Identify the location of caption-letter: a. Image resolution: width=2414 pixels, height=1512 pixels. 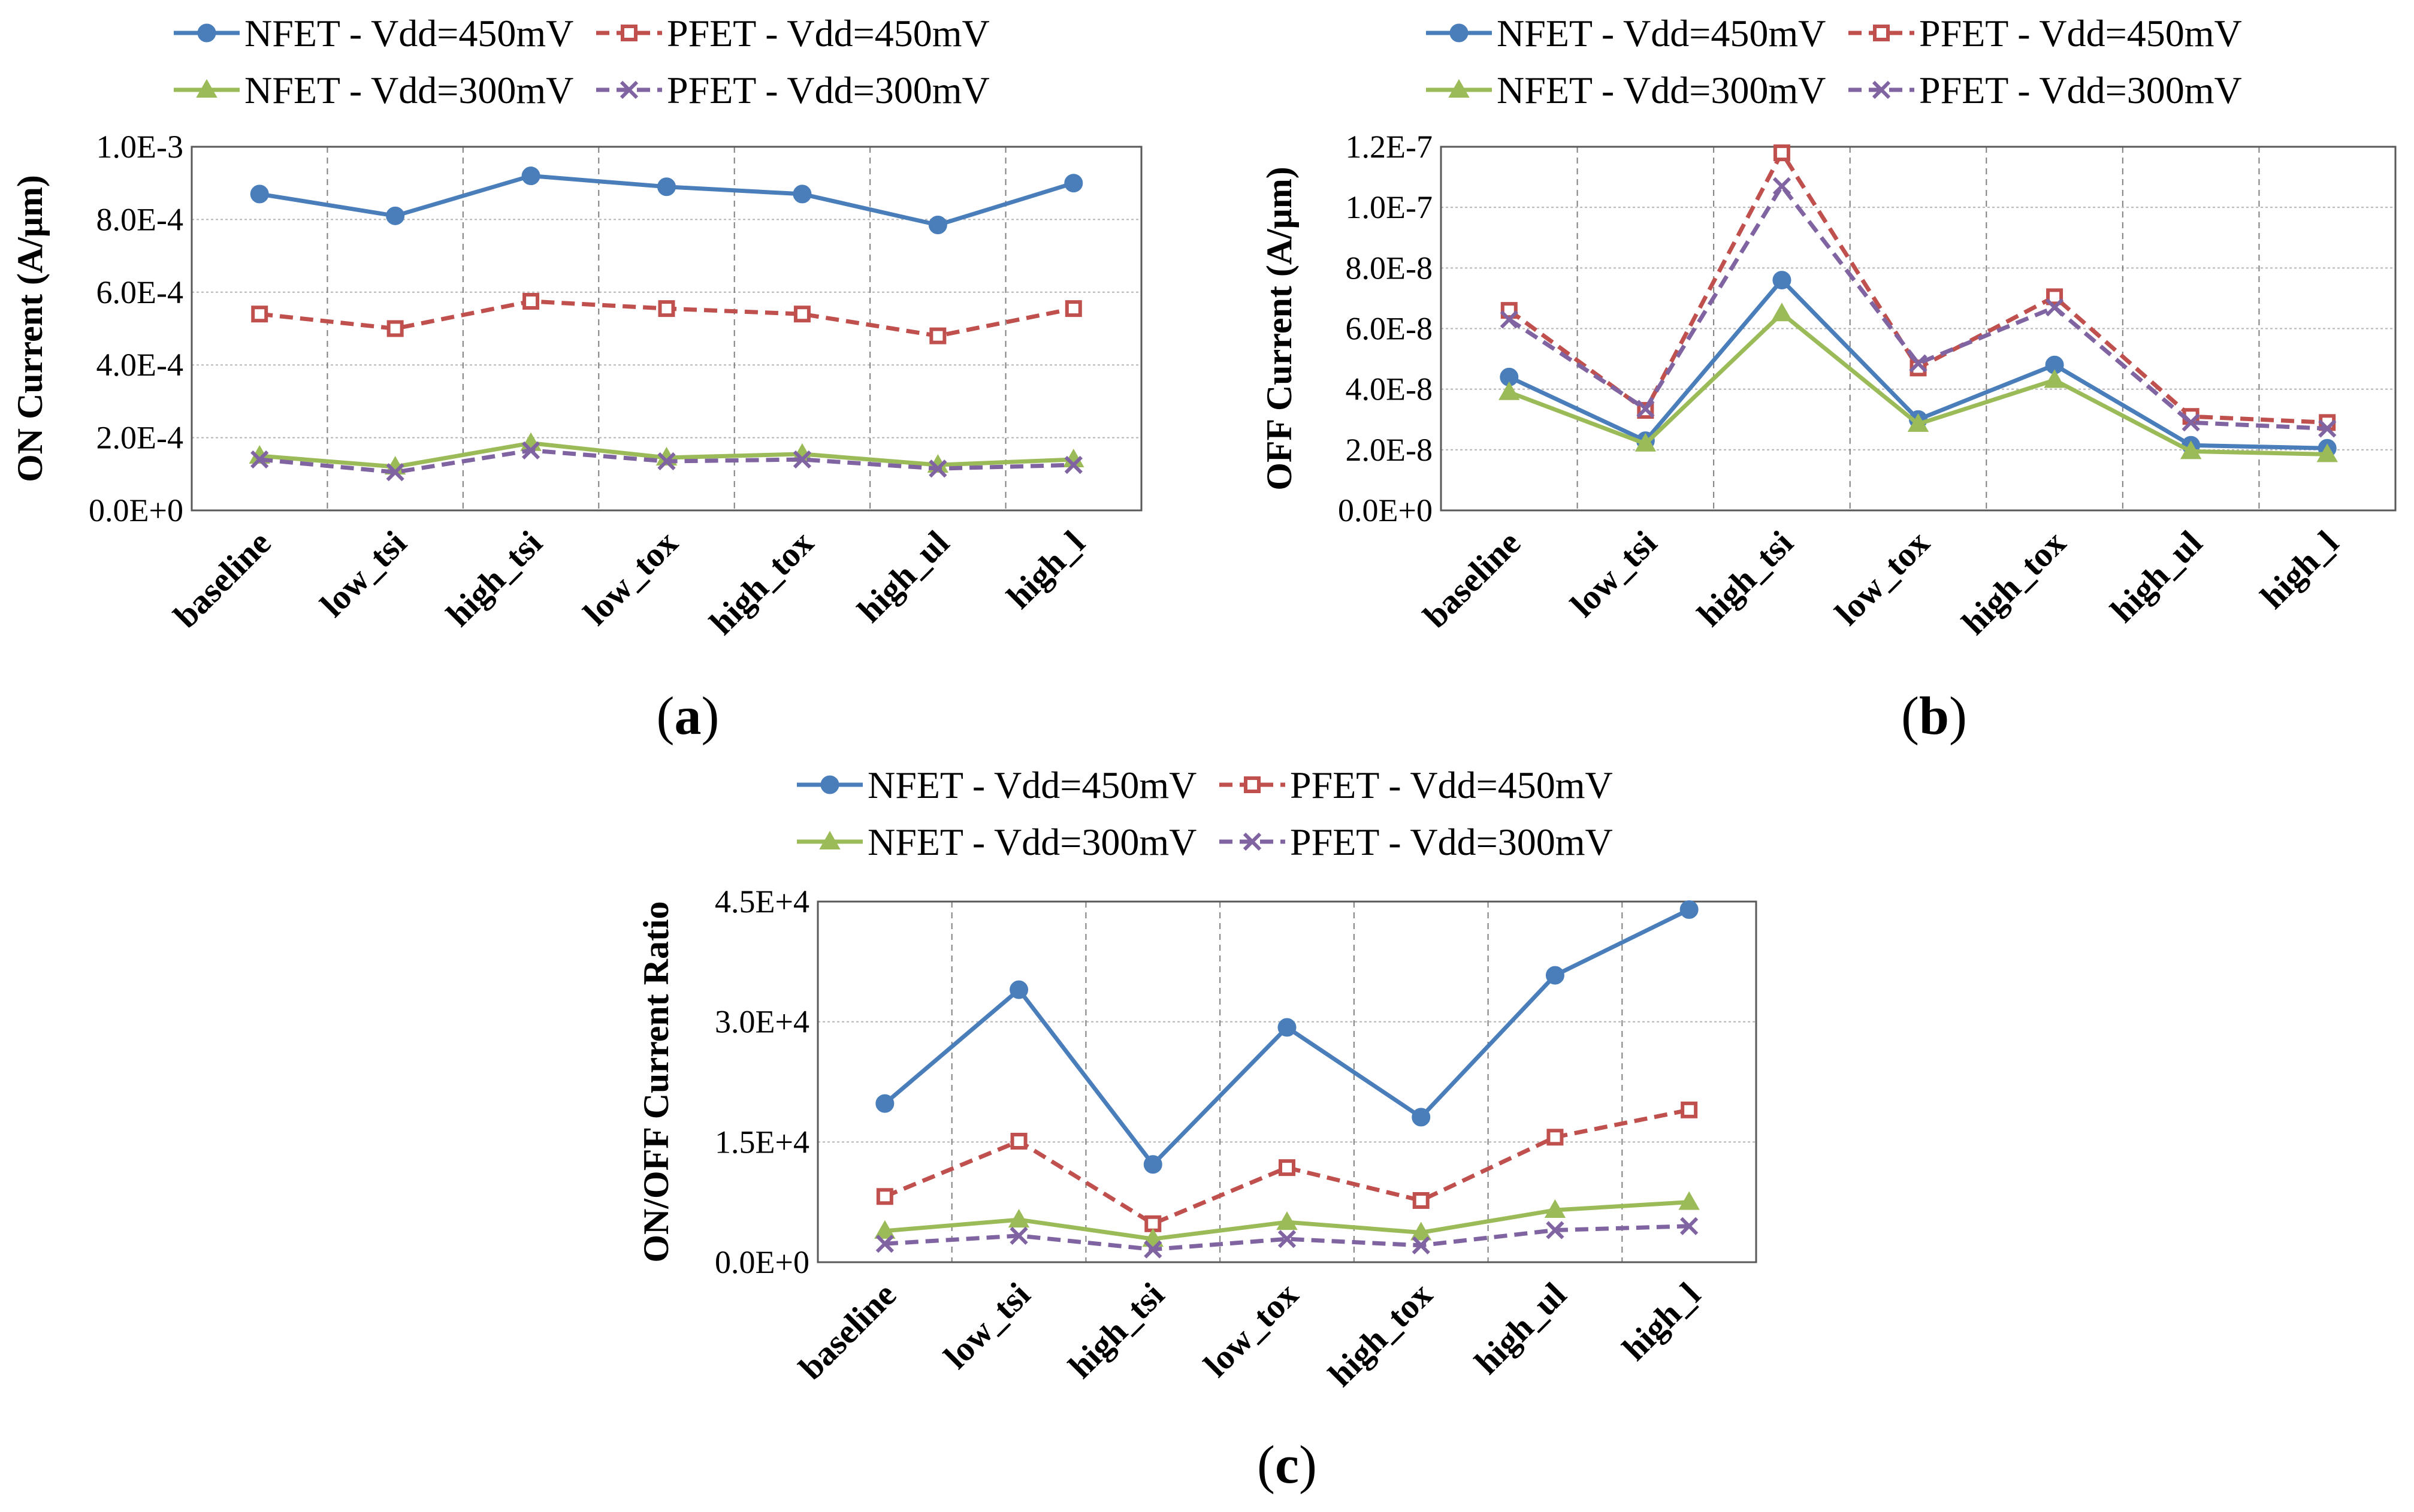
(688, 716).